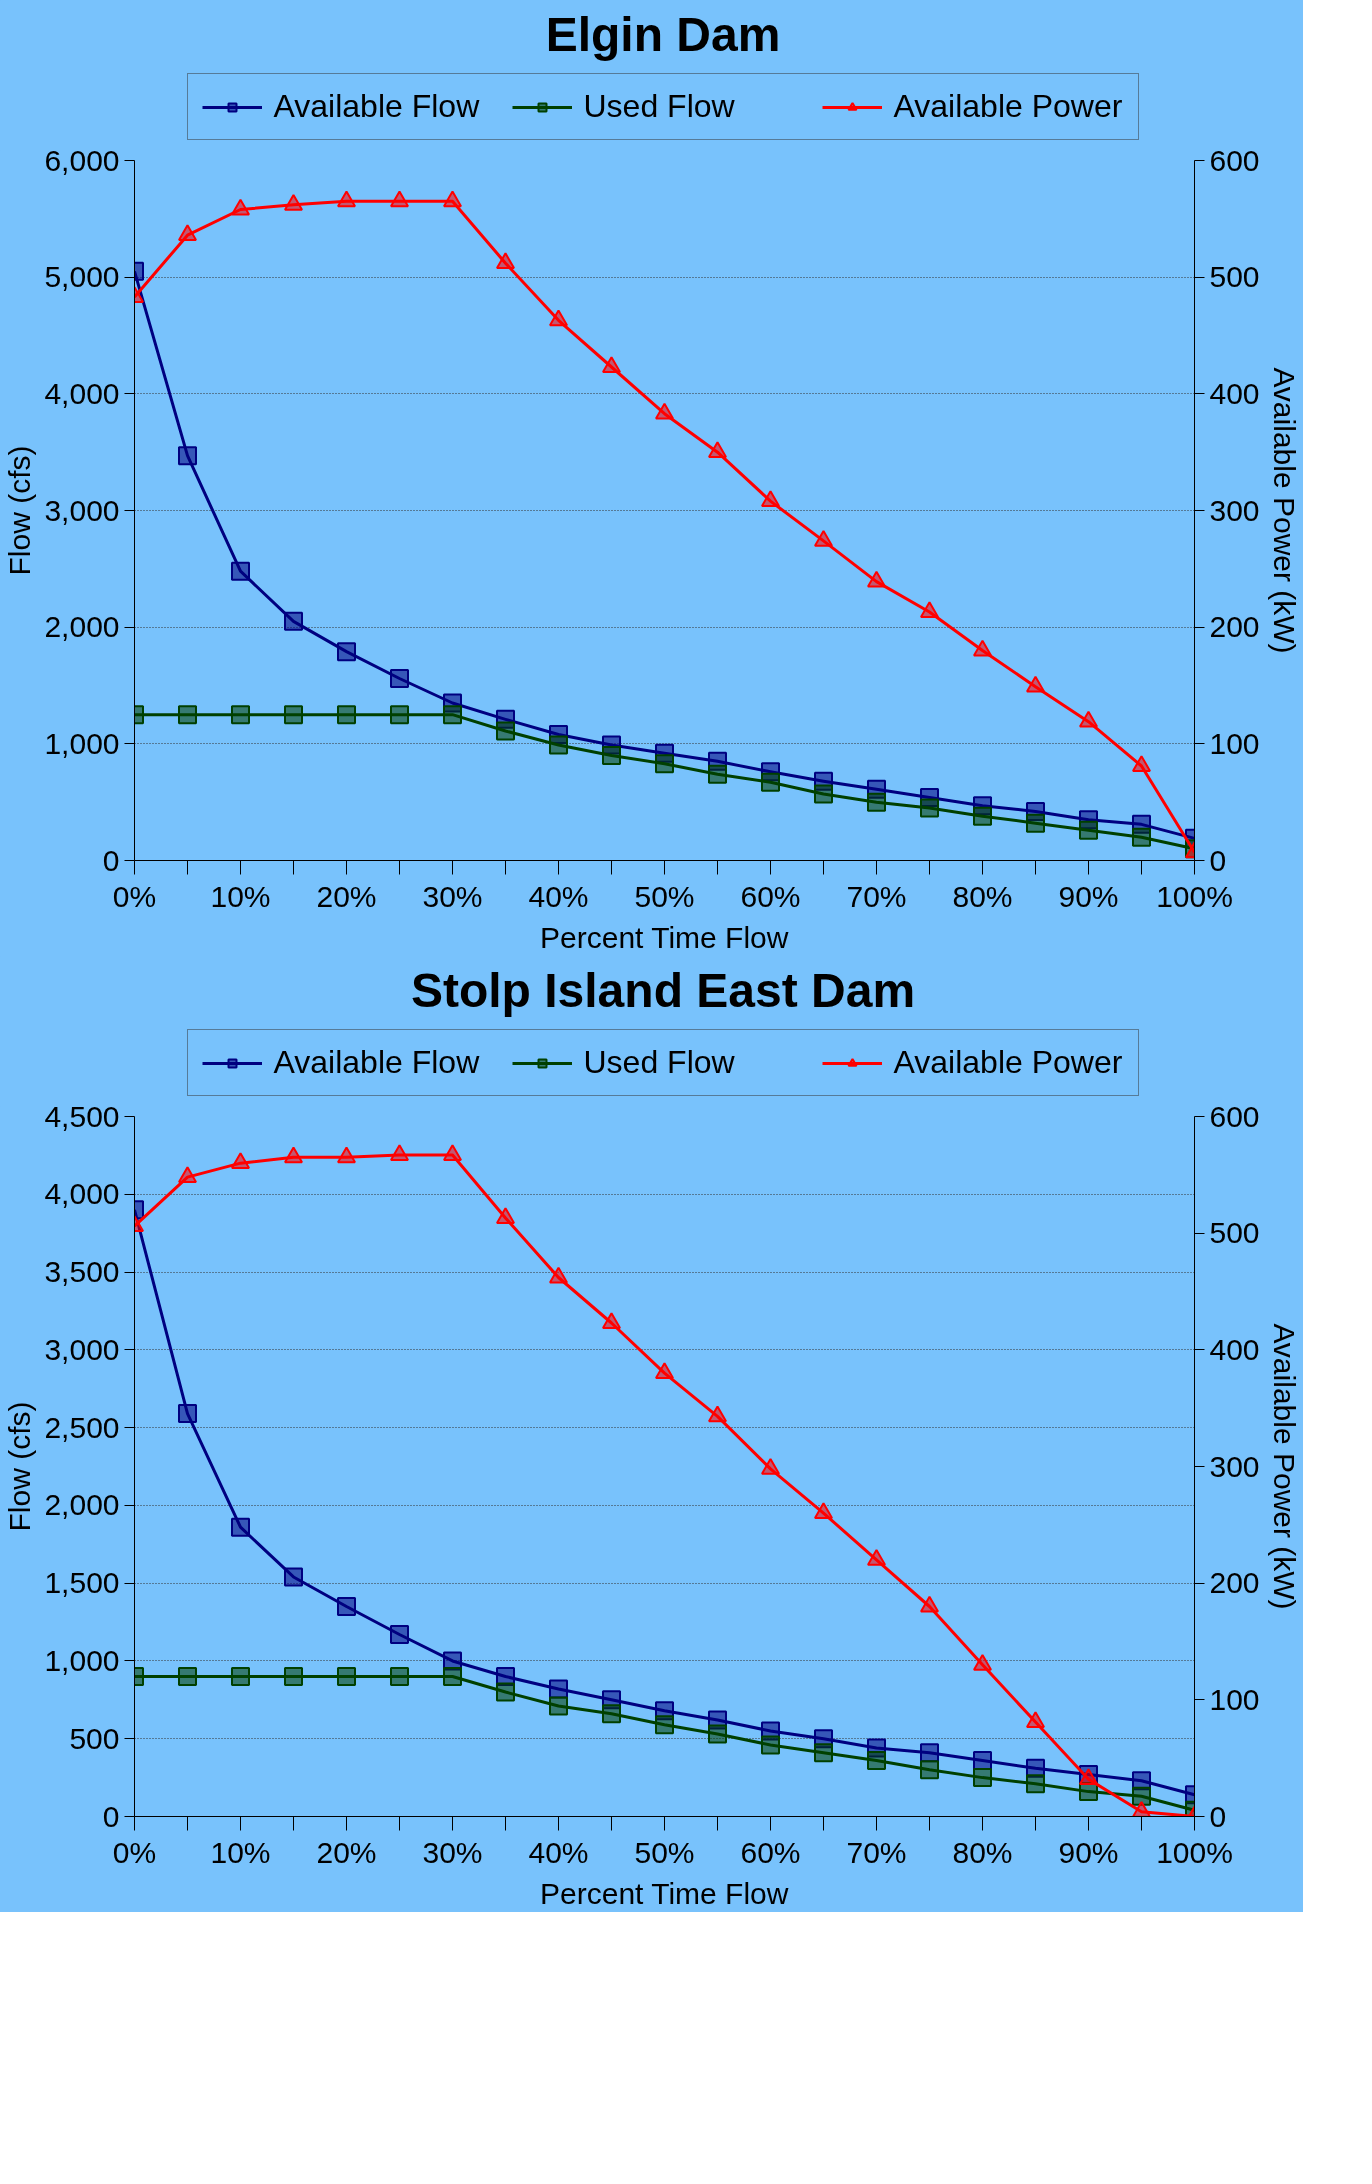 The height and width of the screenshot is (2184, 1372). Describe the element at coordinates (1284, 1466) in the screenshot. I see `y2-axis-title: Available Power (kW)` at that location.